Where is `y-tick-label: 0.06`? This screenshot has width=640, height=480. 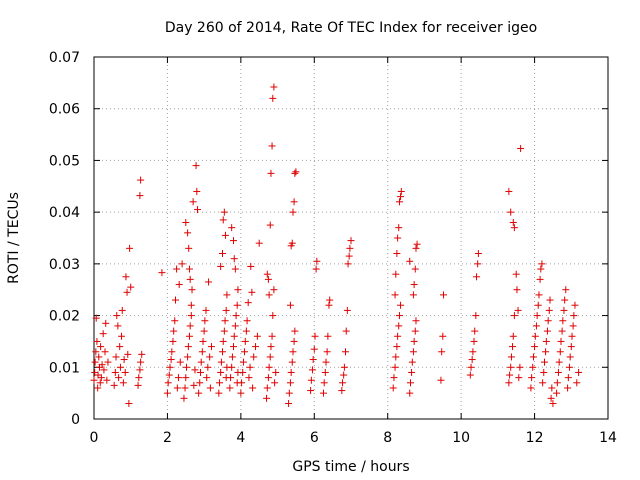
y-tick-label: 0.06 is located at coordinates (64, 110).